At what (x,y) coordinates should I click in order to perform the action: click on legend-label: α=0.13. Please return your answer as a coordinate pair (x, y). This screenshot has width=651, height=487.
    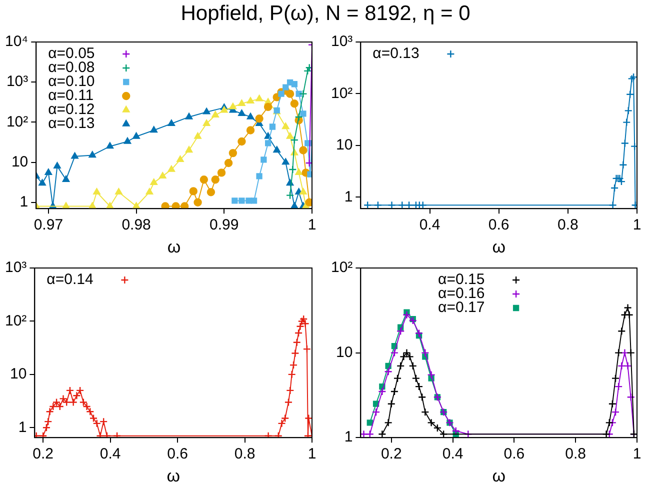
    Looking at the image, I should click on (396, 53).